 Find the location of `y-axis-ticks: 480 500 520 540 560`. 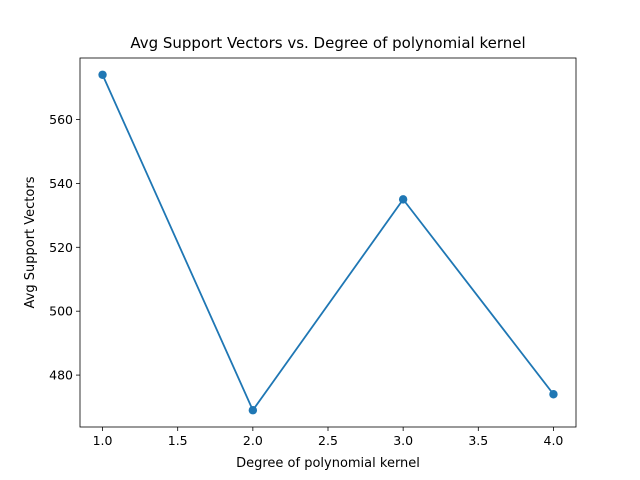

y-axis-ticks: 480 500 520 540 560 is located at coordinates (64, 247).